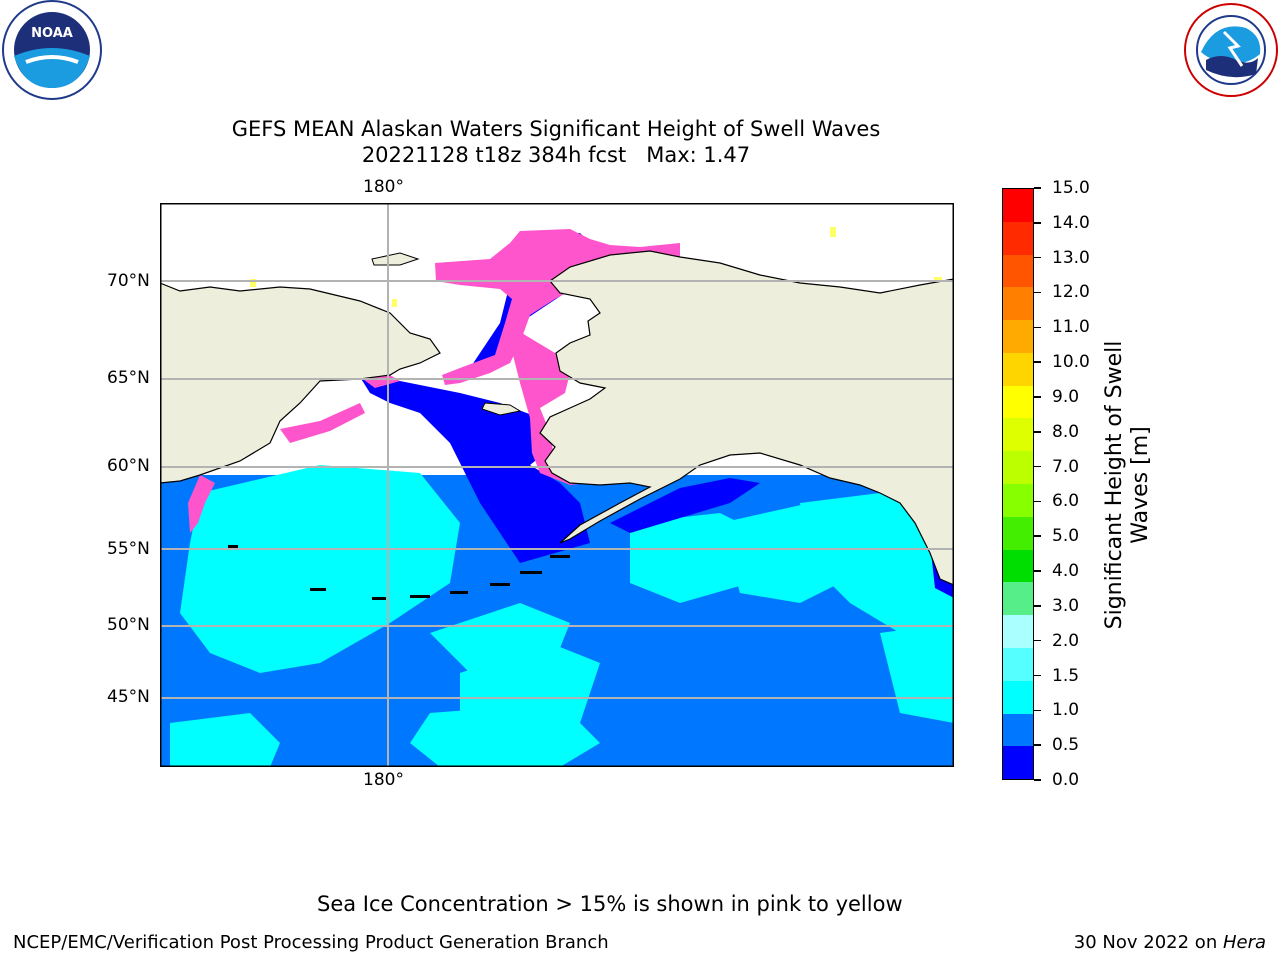 This screenshot has width=1280, height=960. I want to click on colorbar-title: Significant Height of Swell Waves [m], so click(1127, 485).